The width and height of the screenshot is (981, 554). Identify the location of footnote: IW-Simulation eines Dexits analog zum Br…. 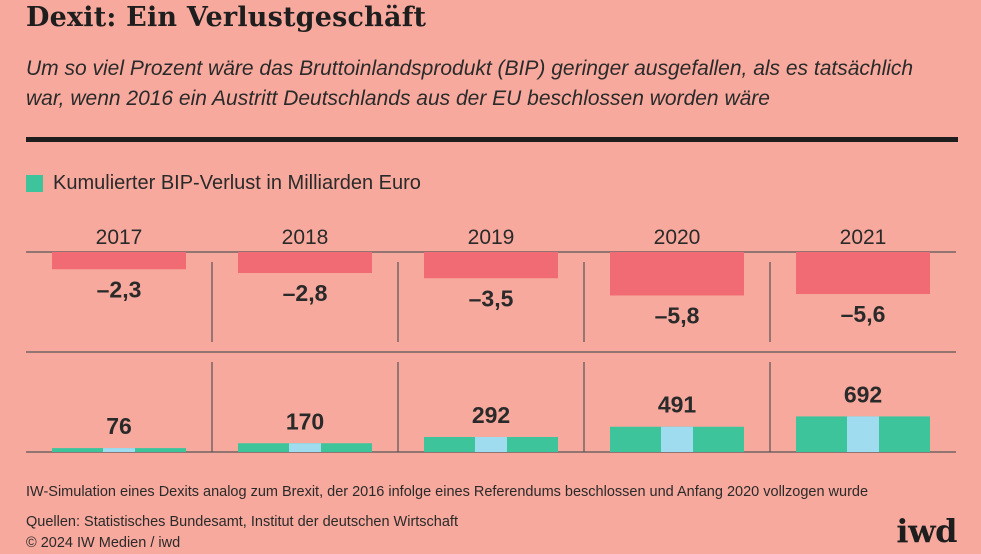
(447, 492).